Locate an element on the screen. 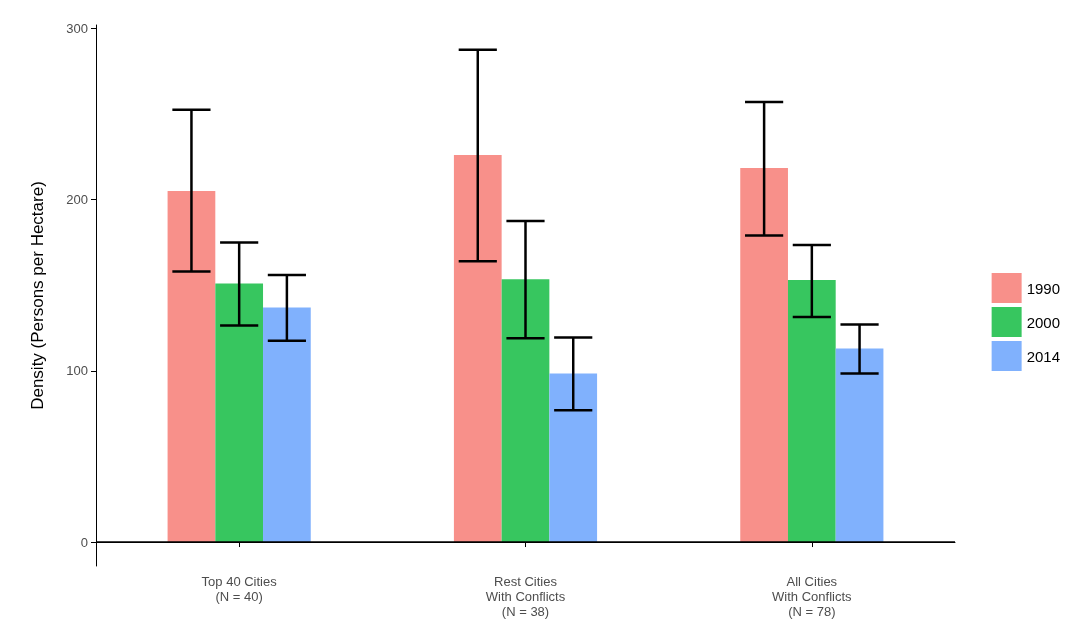  y-axis-title: Density (Persons per Hectare) is located at coordinates (37, 295).